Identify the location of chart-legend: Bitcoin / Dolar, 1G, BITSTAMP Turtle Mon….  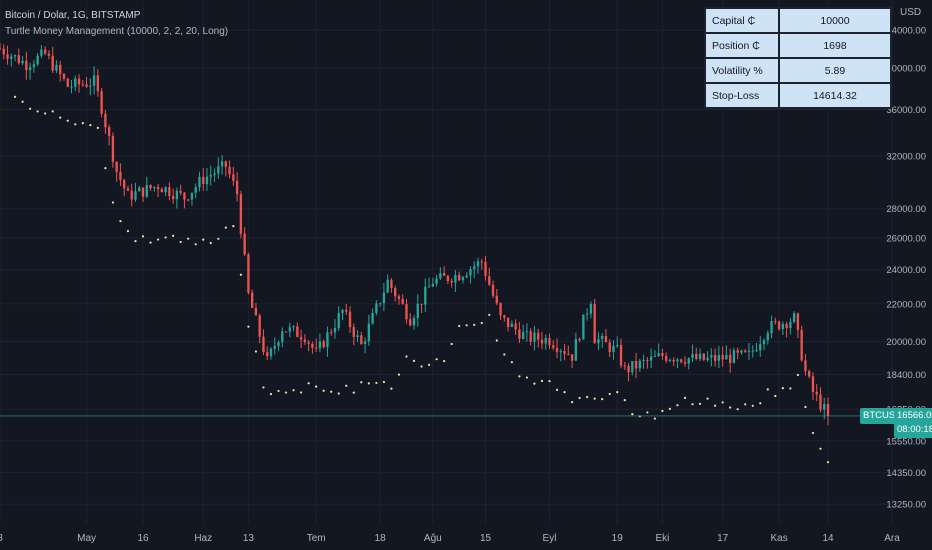
(116, 24).